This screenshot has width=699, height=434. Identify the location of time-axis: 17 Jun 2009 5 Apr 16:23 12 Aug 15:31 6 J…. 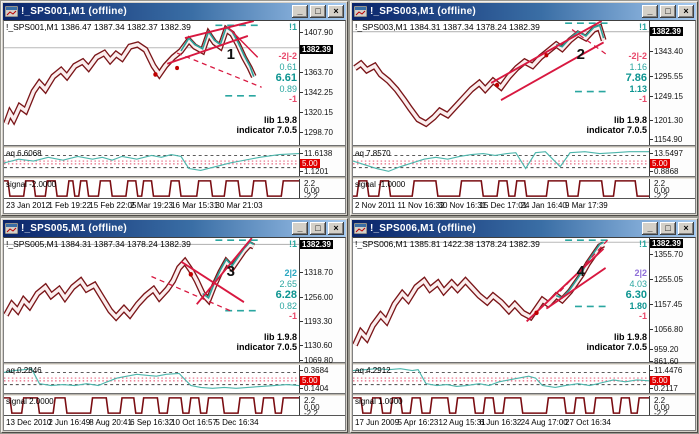
(524, 422).